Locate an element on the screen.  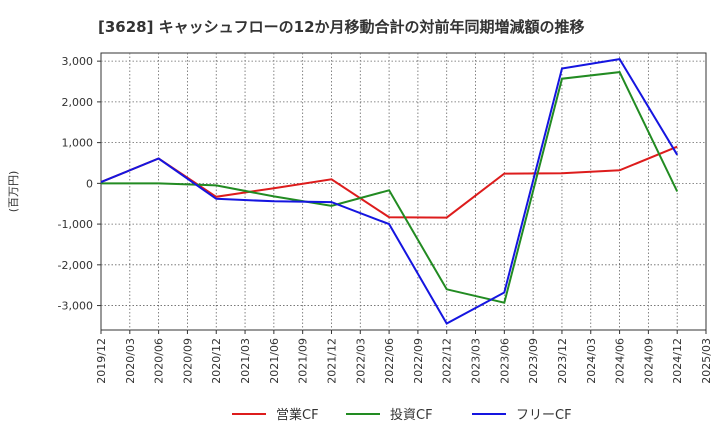
y-axis-label: (百万円) is located at coordinates (13, 192).